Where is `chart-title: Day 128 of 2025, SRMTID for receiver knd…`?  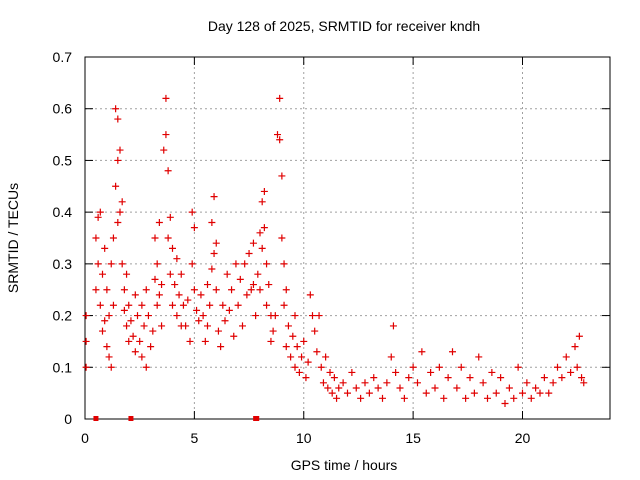
chart-title: Day 128 of 2025, SRMTID for receiver knd… is located at coordinates (344, 26).